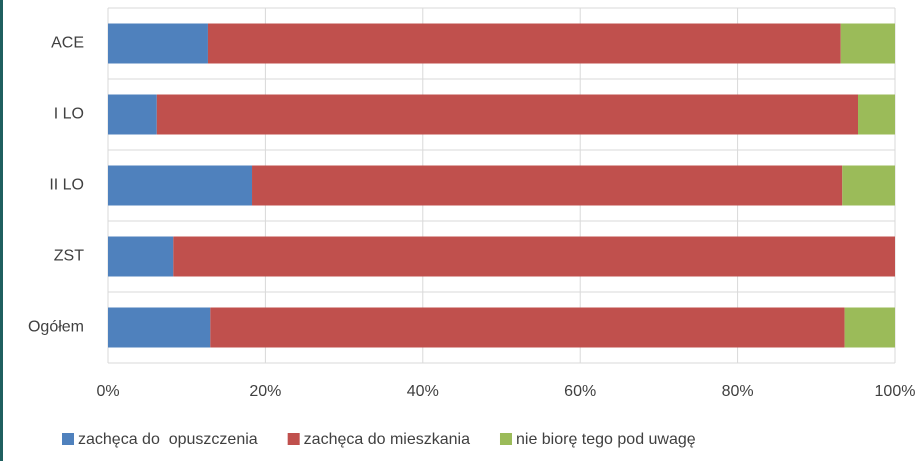 This screenshot has height=461, width=924. Describe the element at coordinates (580, 391) in the screenshot. I see `x-tick-label: 60%` at that location.